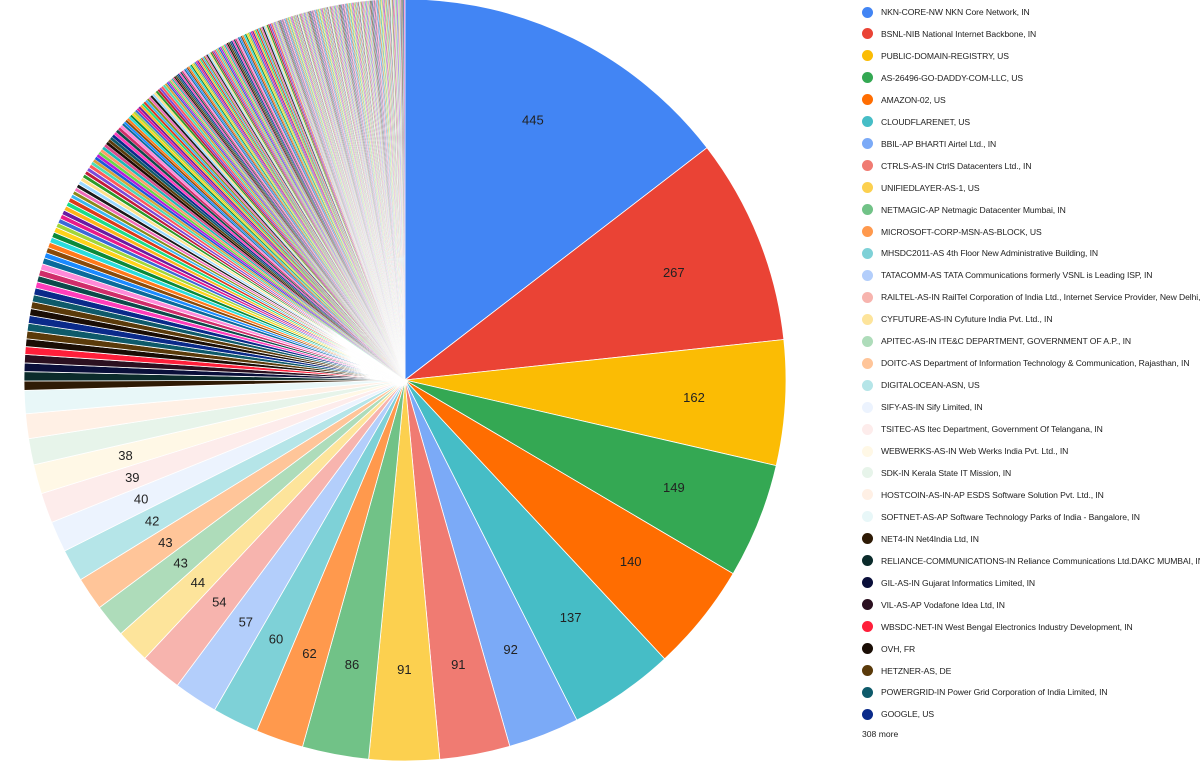 Image resolution: width=1200 pixels, height=761 pixels. What do you see at coordinates (152, 521) in the screenshot?
I see `data-label-slice-18: 42` at bounding box center [152, 521].